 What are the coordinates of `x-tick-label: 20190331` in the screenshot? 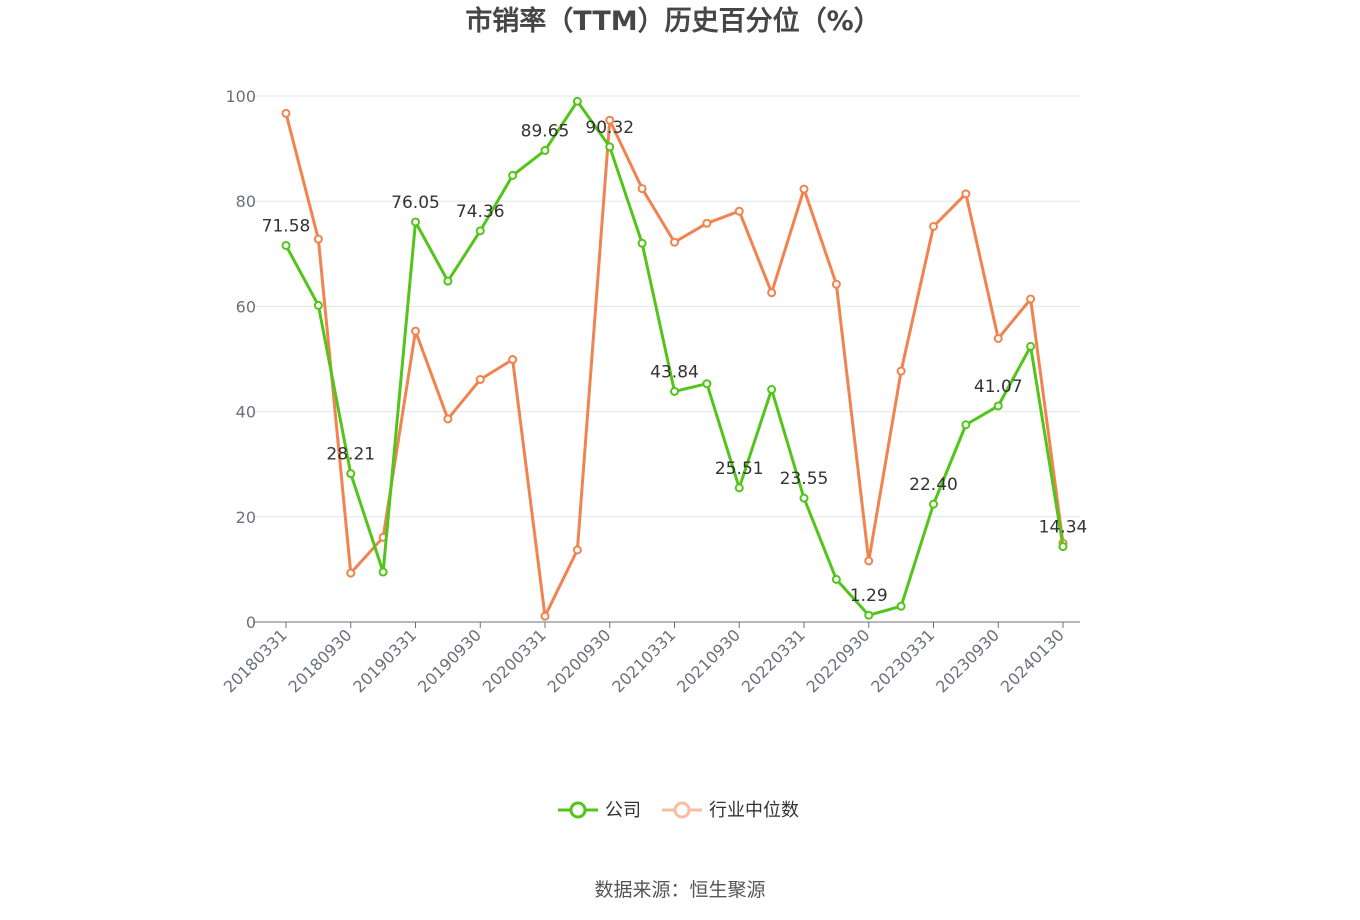 It's located at (384, 660).